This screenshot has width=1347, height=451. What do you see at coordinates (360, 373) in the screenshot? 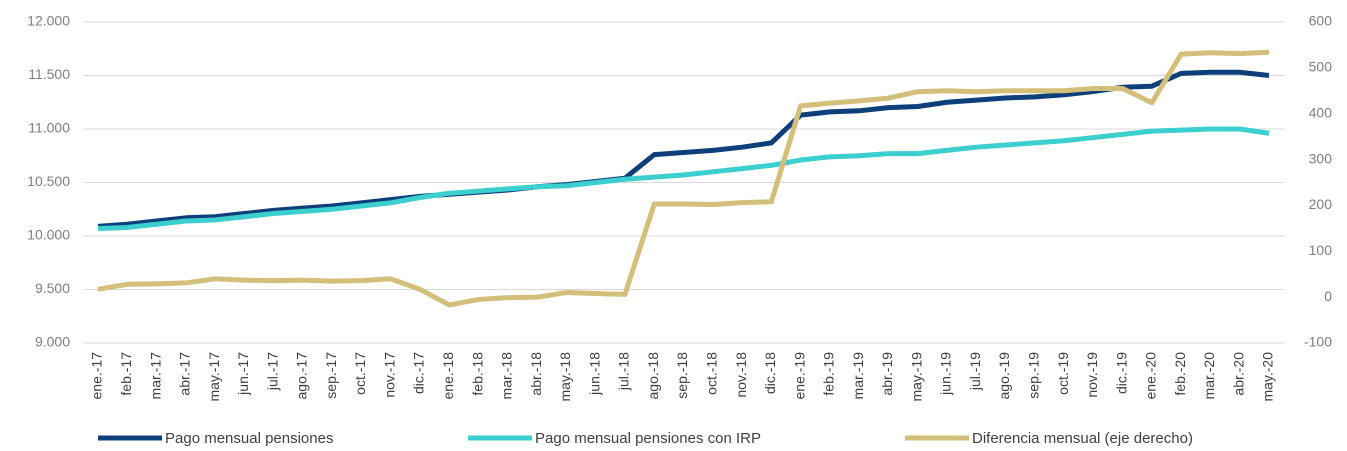
I see `x-tick-label: oct.-17` at bounding box center [360, 373].